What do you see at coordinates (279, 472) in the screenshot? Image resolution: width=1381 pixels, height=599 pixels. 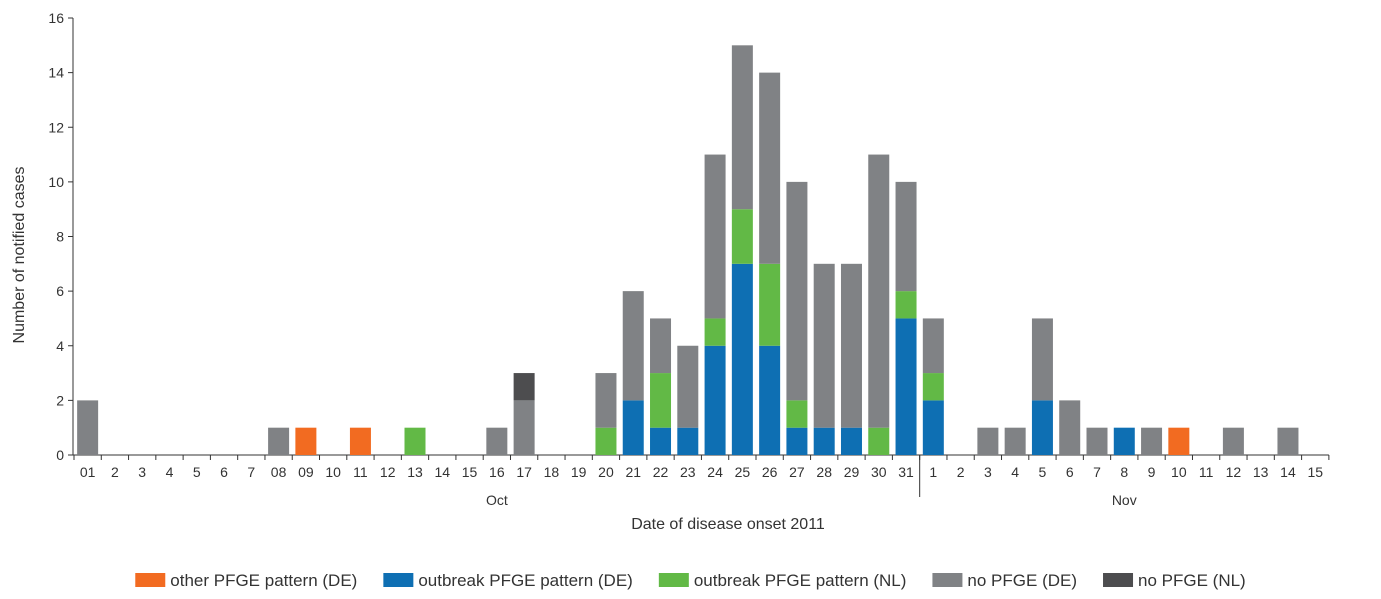 I see `x-tick-label: 08` at bounding box center [279, 472].